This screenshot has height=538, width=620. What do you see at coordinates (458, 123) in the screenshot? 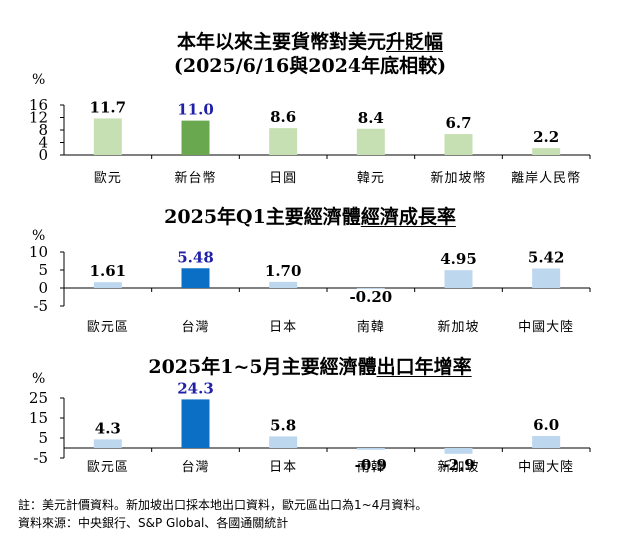
I see `chart1-data-label: 6.7` at bounding box center [458, 123].